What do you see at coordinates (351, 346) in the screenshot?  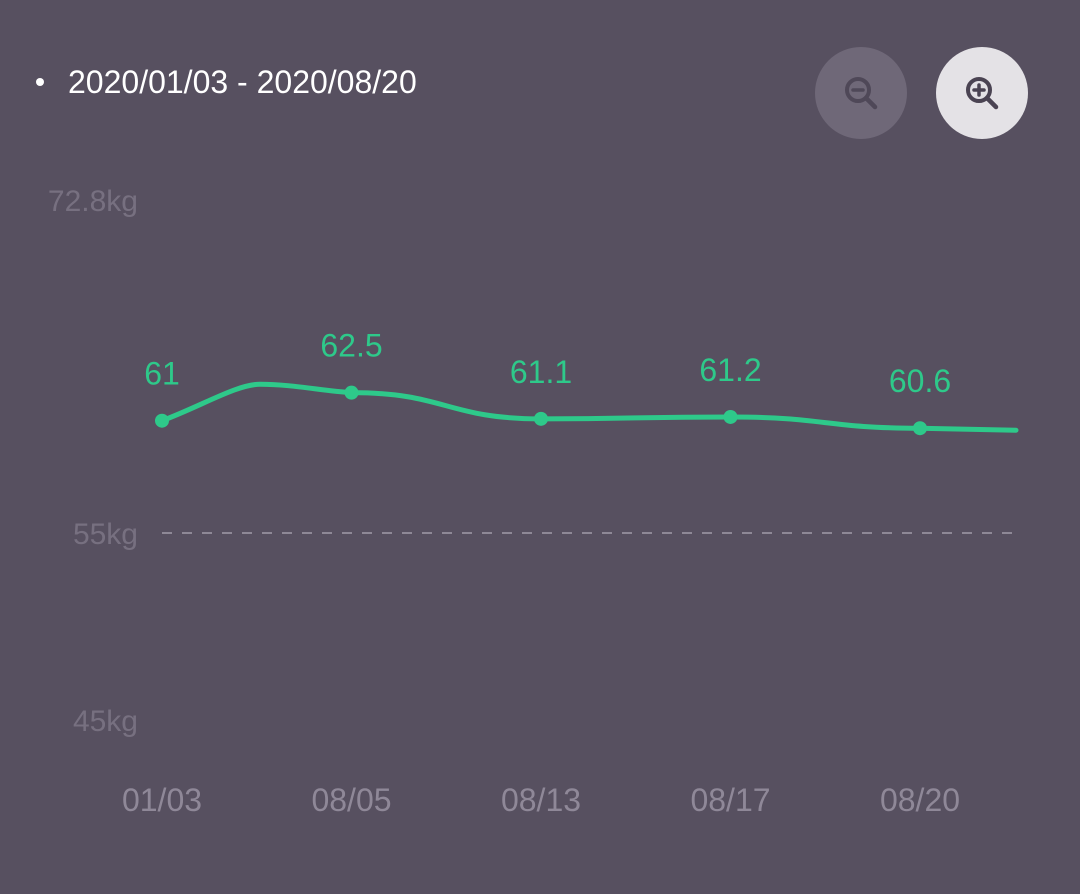 I see `data-label: 62.5` at bounding box center [351, 346].